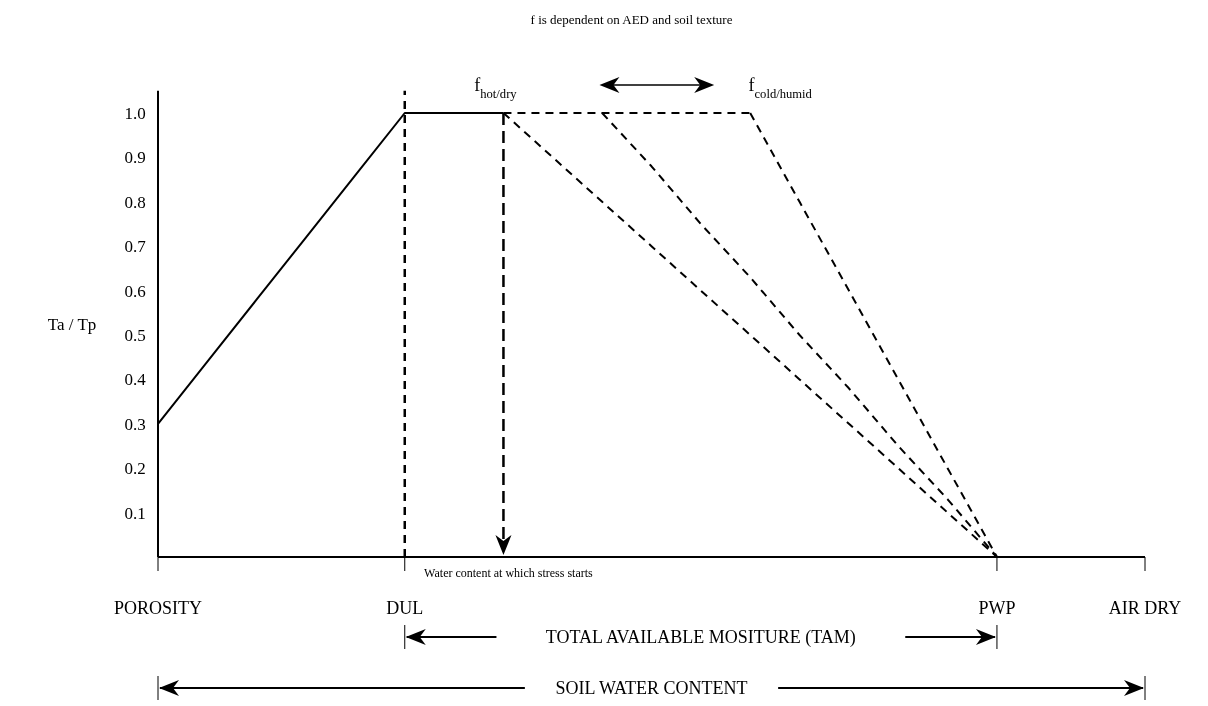 The image size is (1208, 706). What do you see at coordinates (631, 19) in the screenshot?
I see `text: f is dependent on AED and soil texture` at bounding box center [631, 19].